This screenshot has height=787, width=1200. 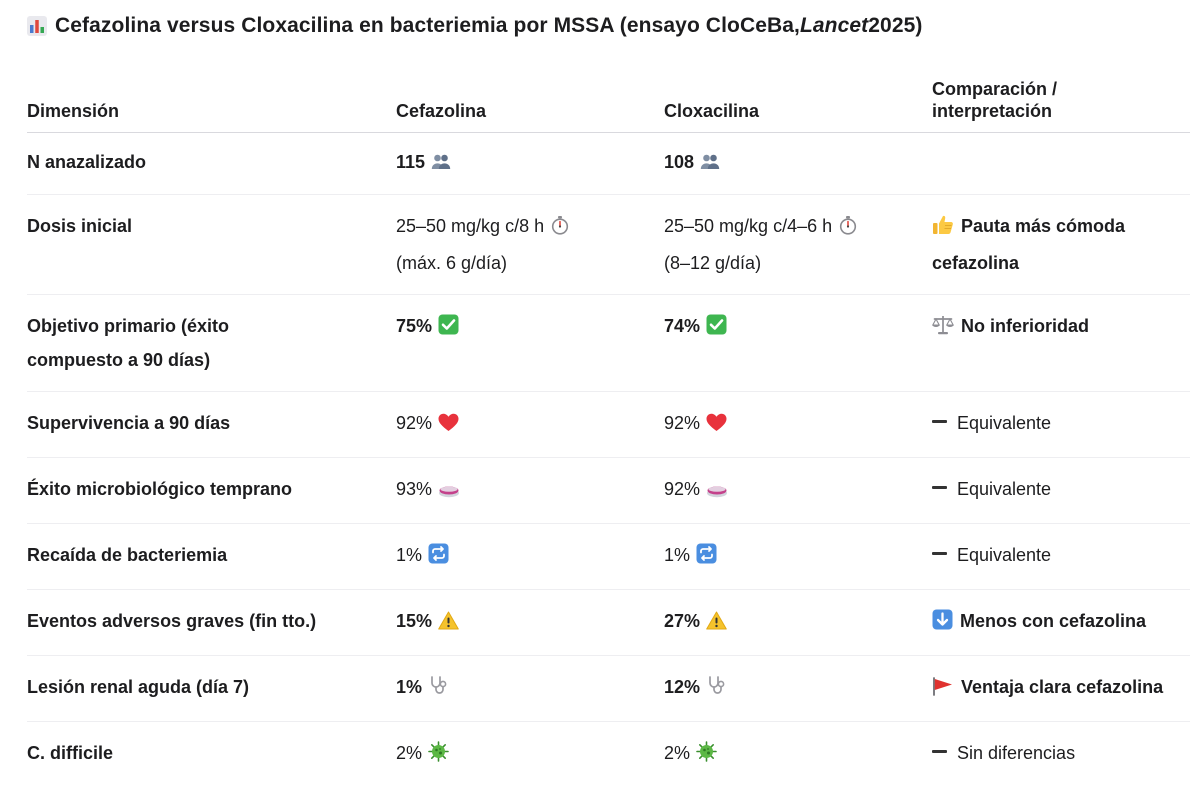 What do you see at coordinates (798, 557) in the screenshot?
I see `cloxacilina-cell: 1%` at bounding box center [798, 557].